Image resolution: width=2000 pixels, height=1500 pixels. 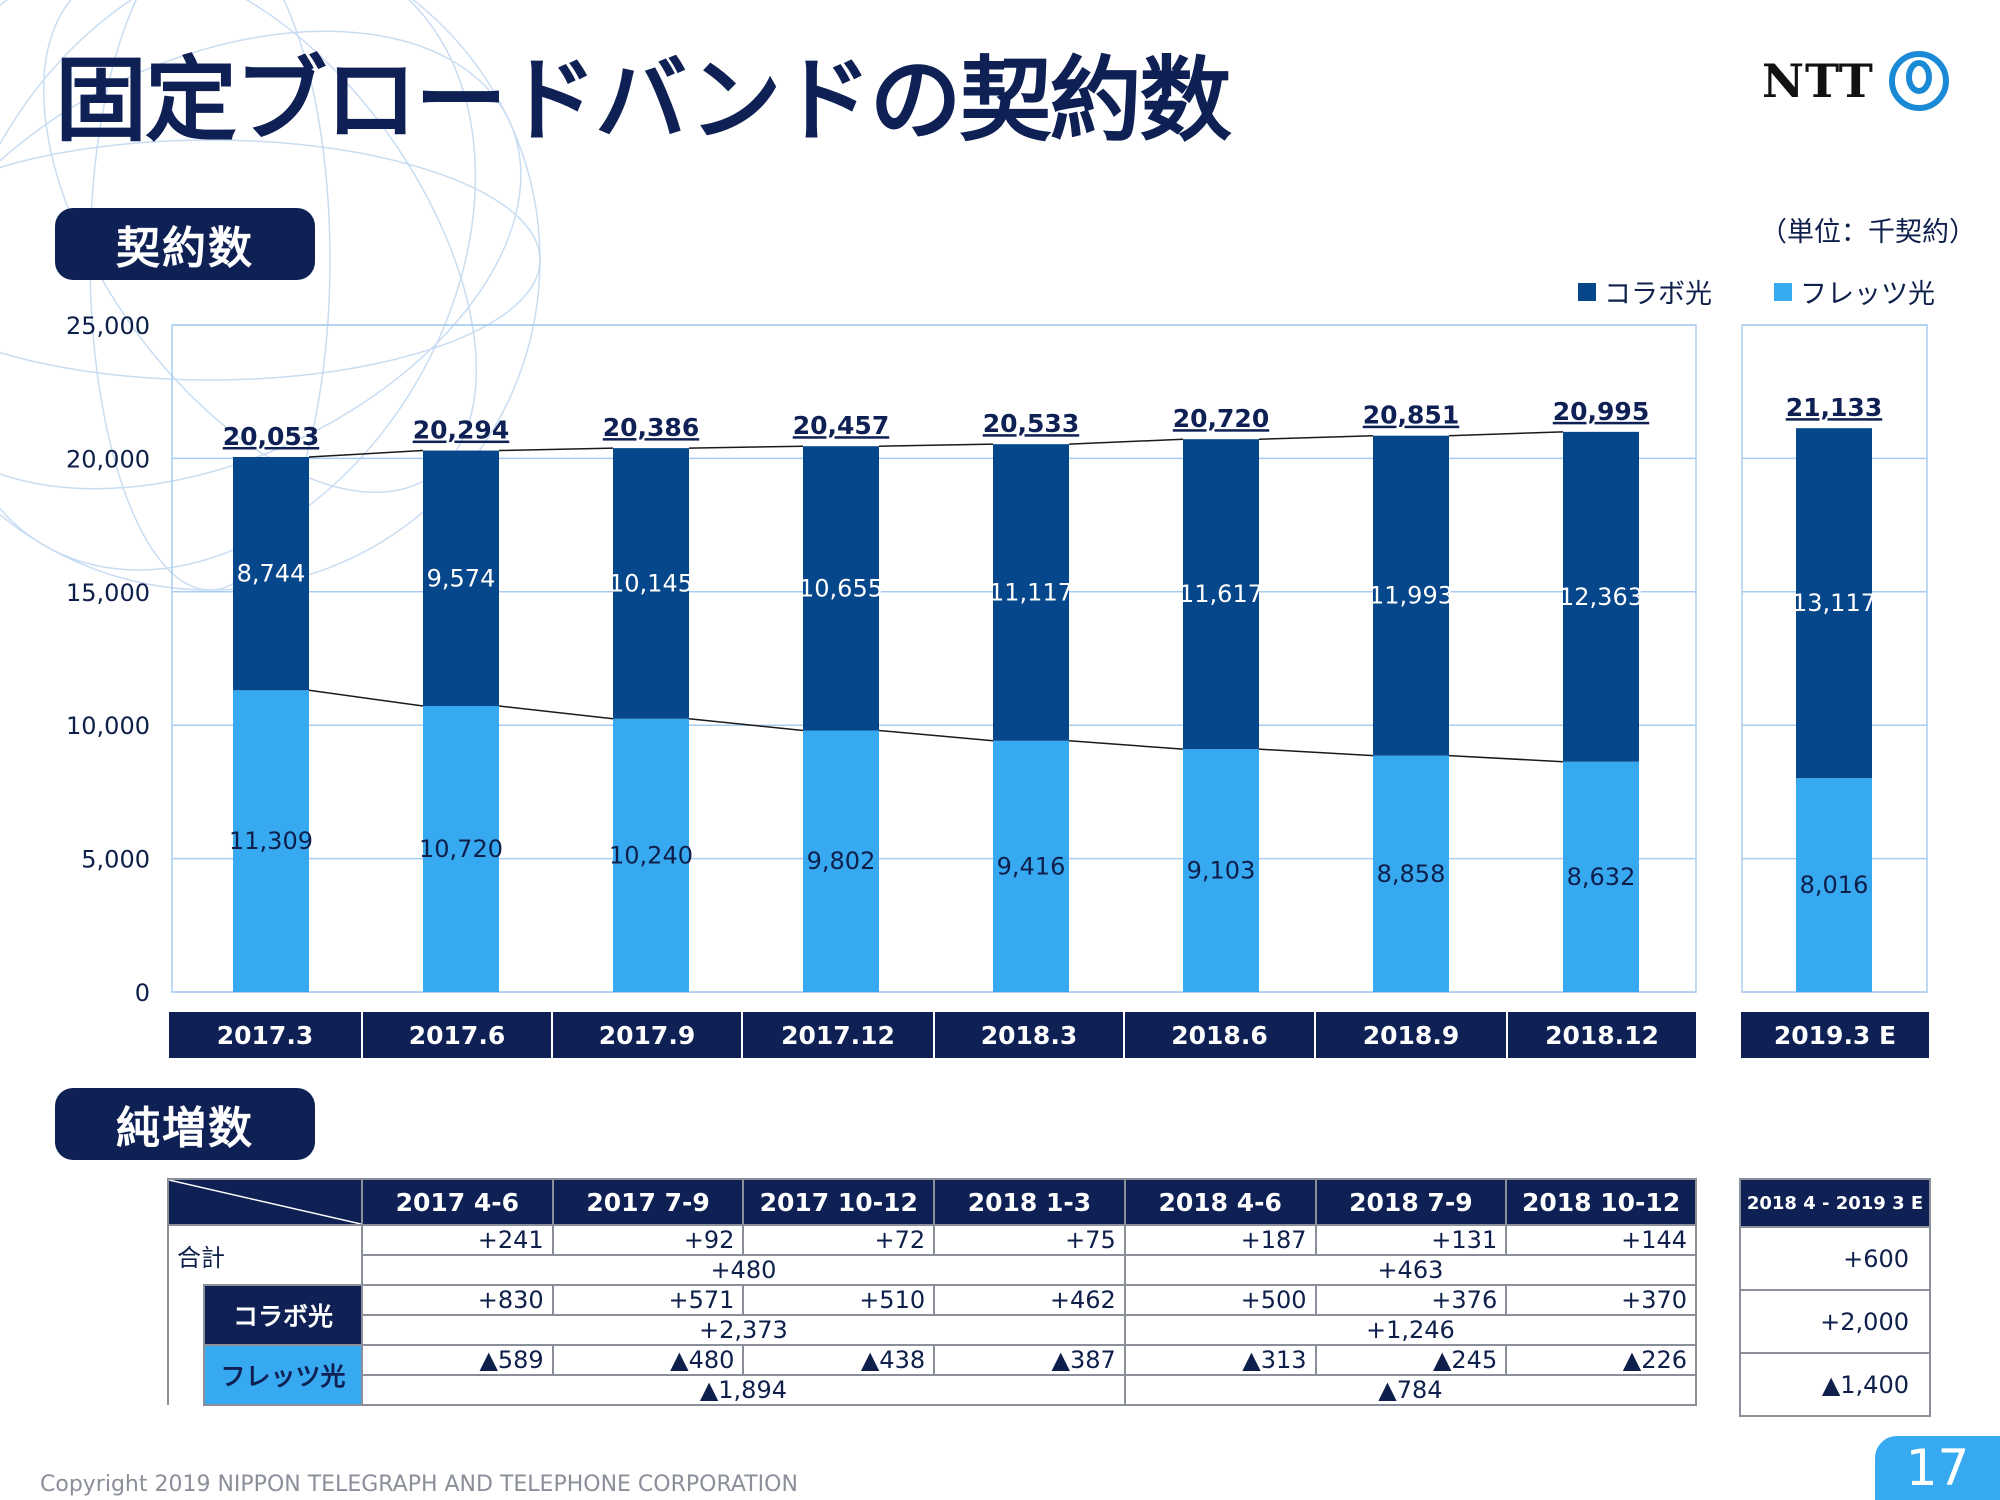 What do you see at coordinates (1868, 232) in the screenshot?
I see `unit-label: （単位：千契約）` at bounding box center [1868, 232].